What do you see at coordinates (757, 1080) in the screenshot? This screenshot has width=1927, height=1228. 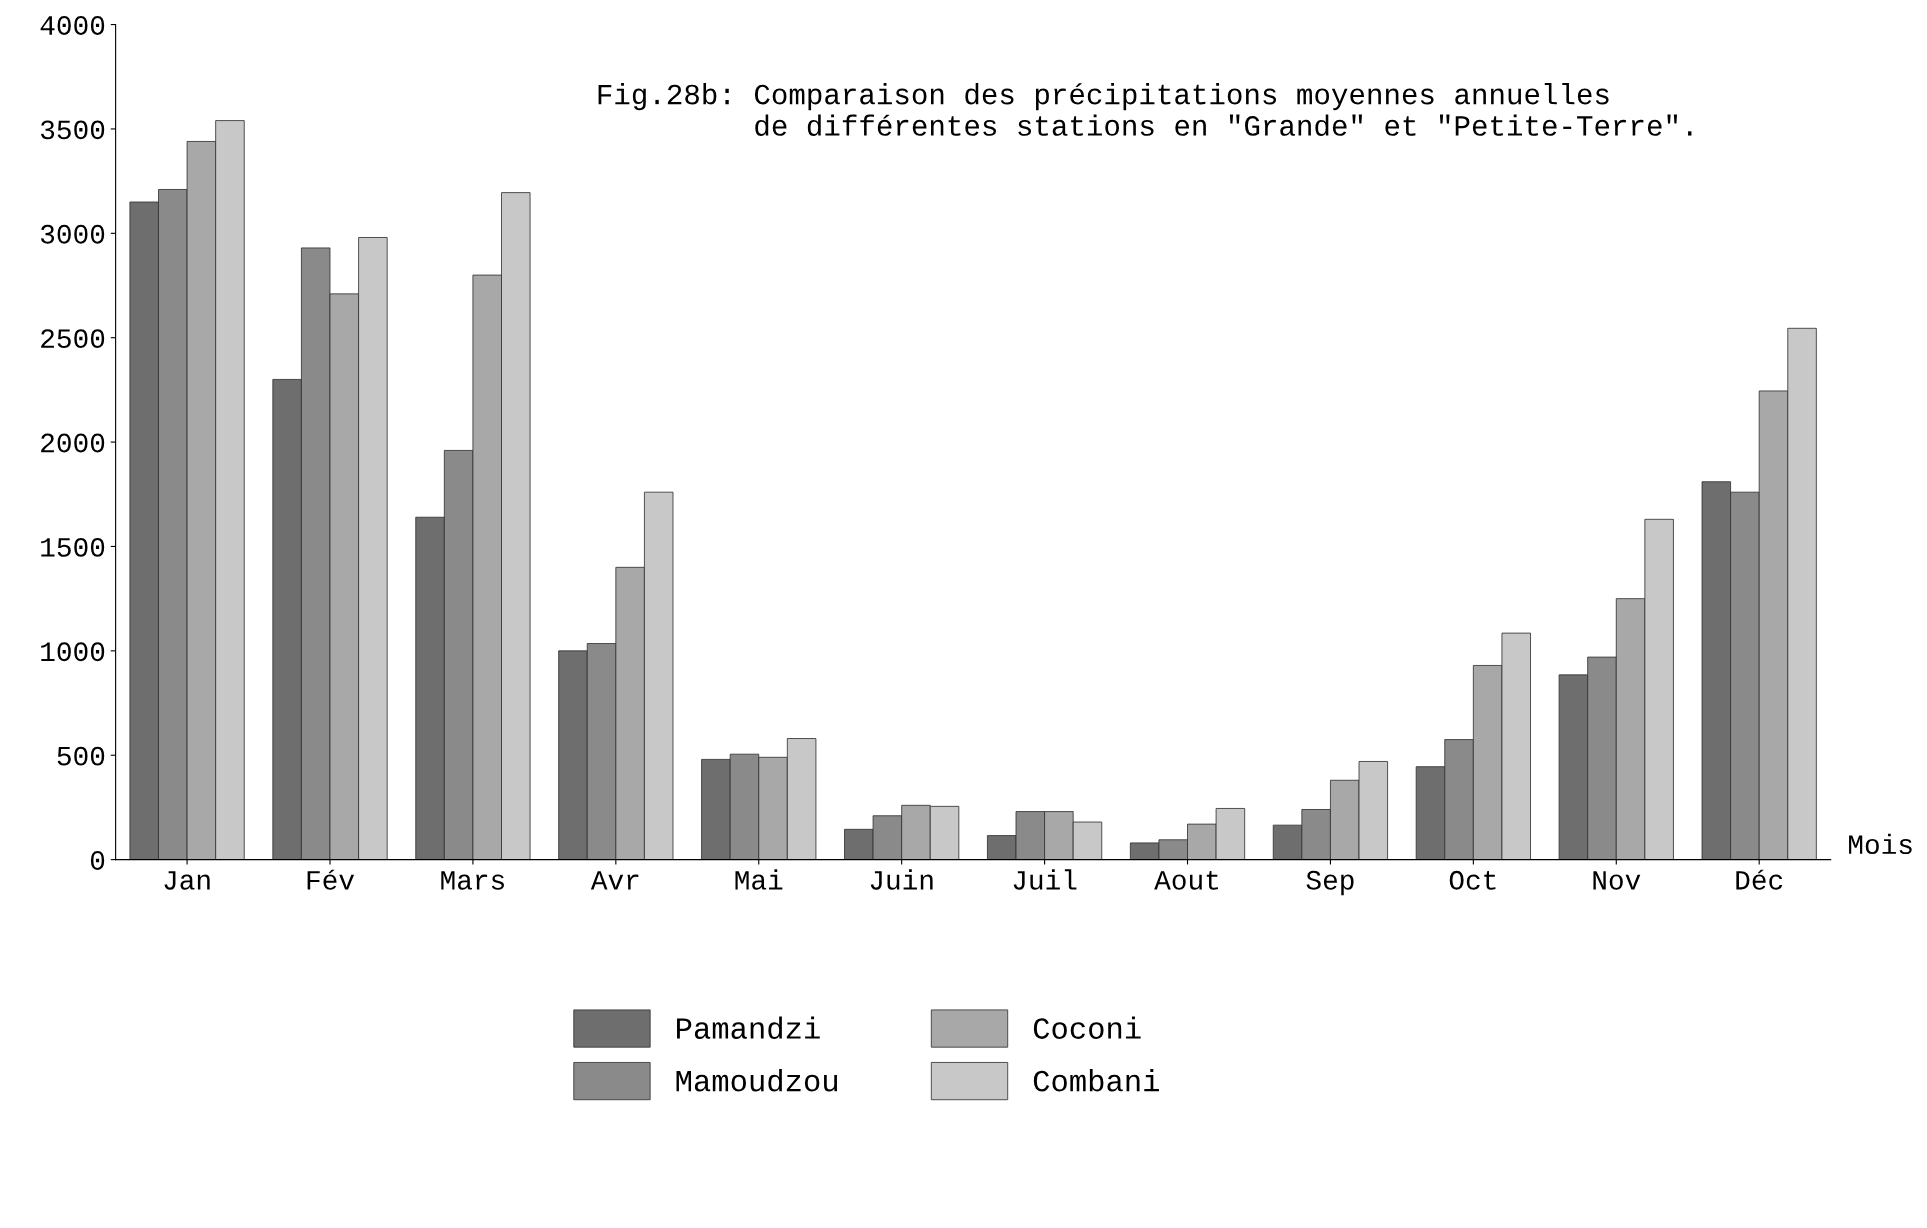 I see `legend-label: Mamoudzou` at bounding box center [757, 1080].